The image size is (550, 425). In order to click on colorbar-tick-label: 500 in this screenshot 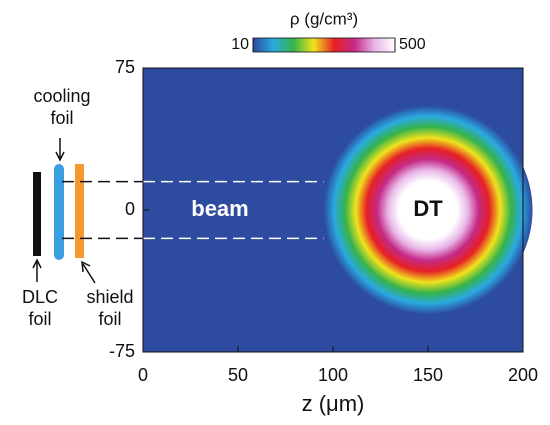, I will do `click(412, 44)`.